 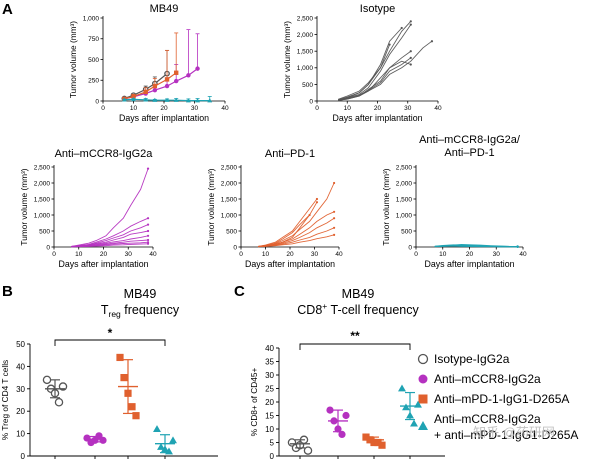 I want to click on y-tick-label-ccr8: 500, so click(x=44, y=231).